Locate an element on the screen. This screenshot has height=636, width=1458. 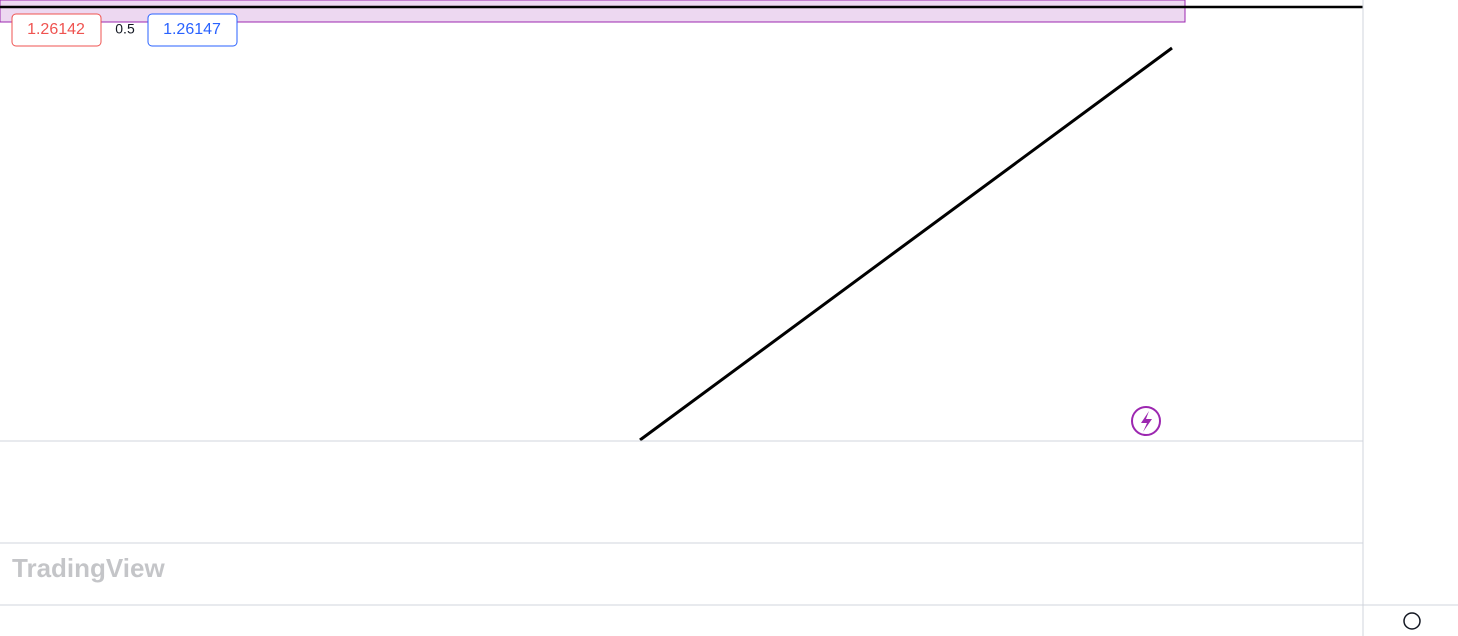
ask-box is located at coordinates (192, 30).